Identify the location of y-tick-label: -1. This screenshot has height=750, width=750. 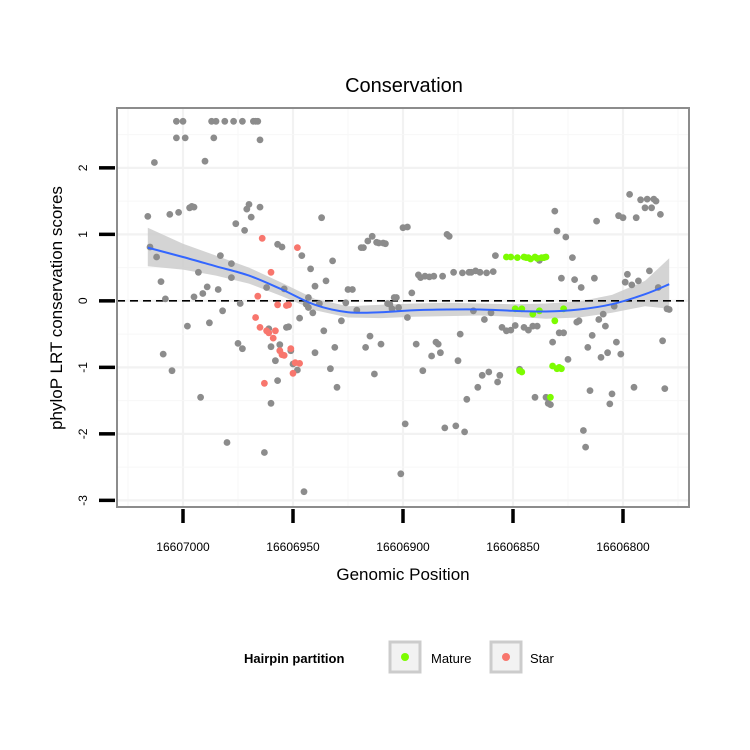
(83, 367).